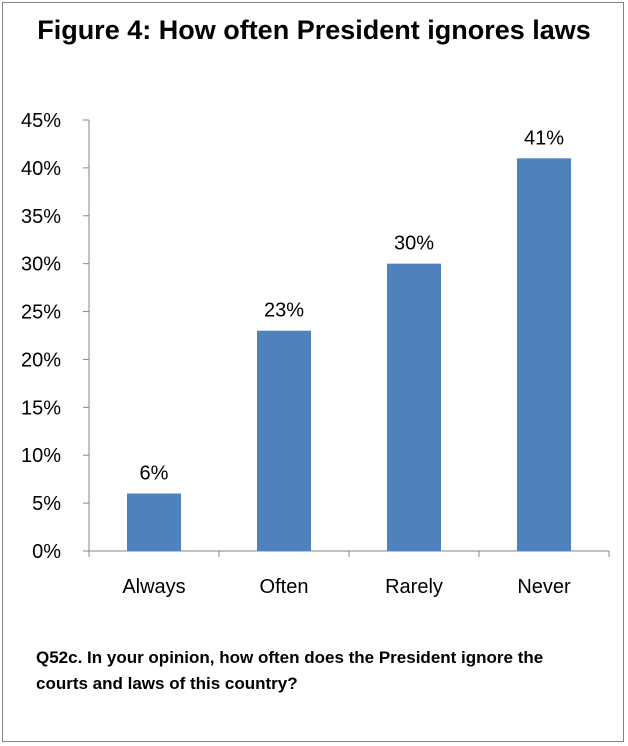 This screenshot has height=746, width=628. What do you see at coordinates (414, 407) in the screenshot?
I see `bar-rarely` at bounding box center [414, 407].